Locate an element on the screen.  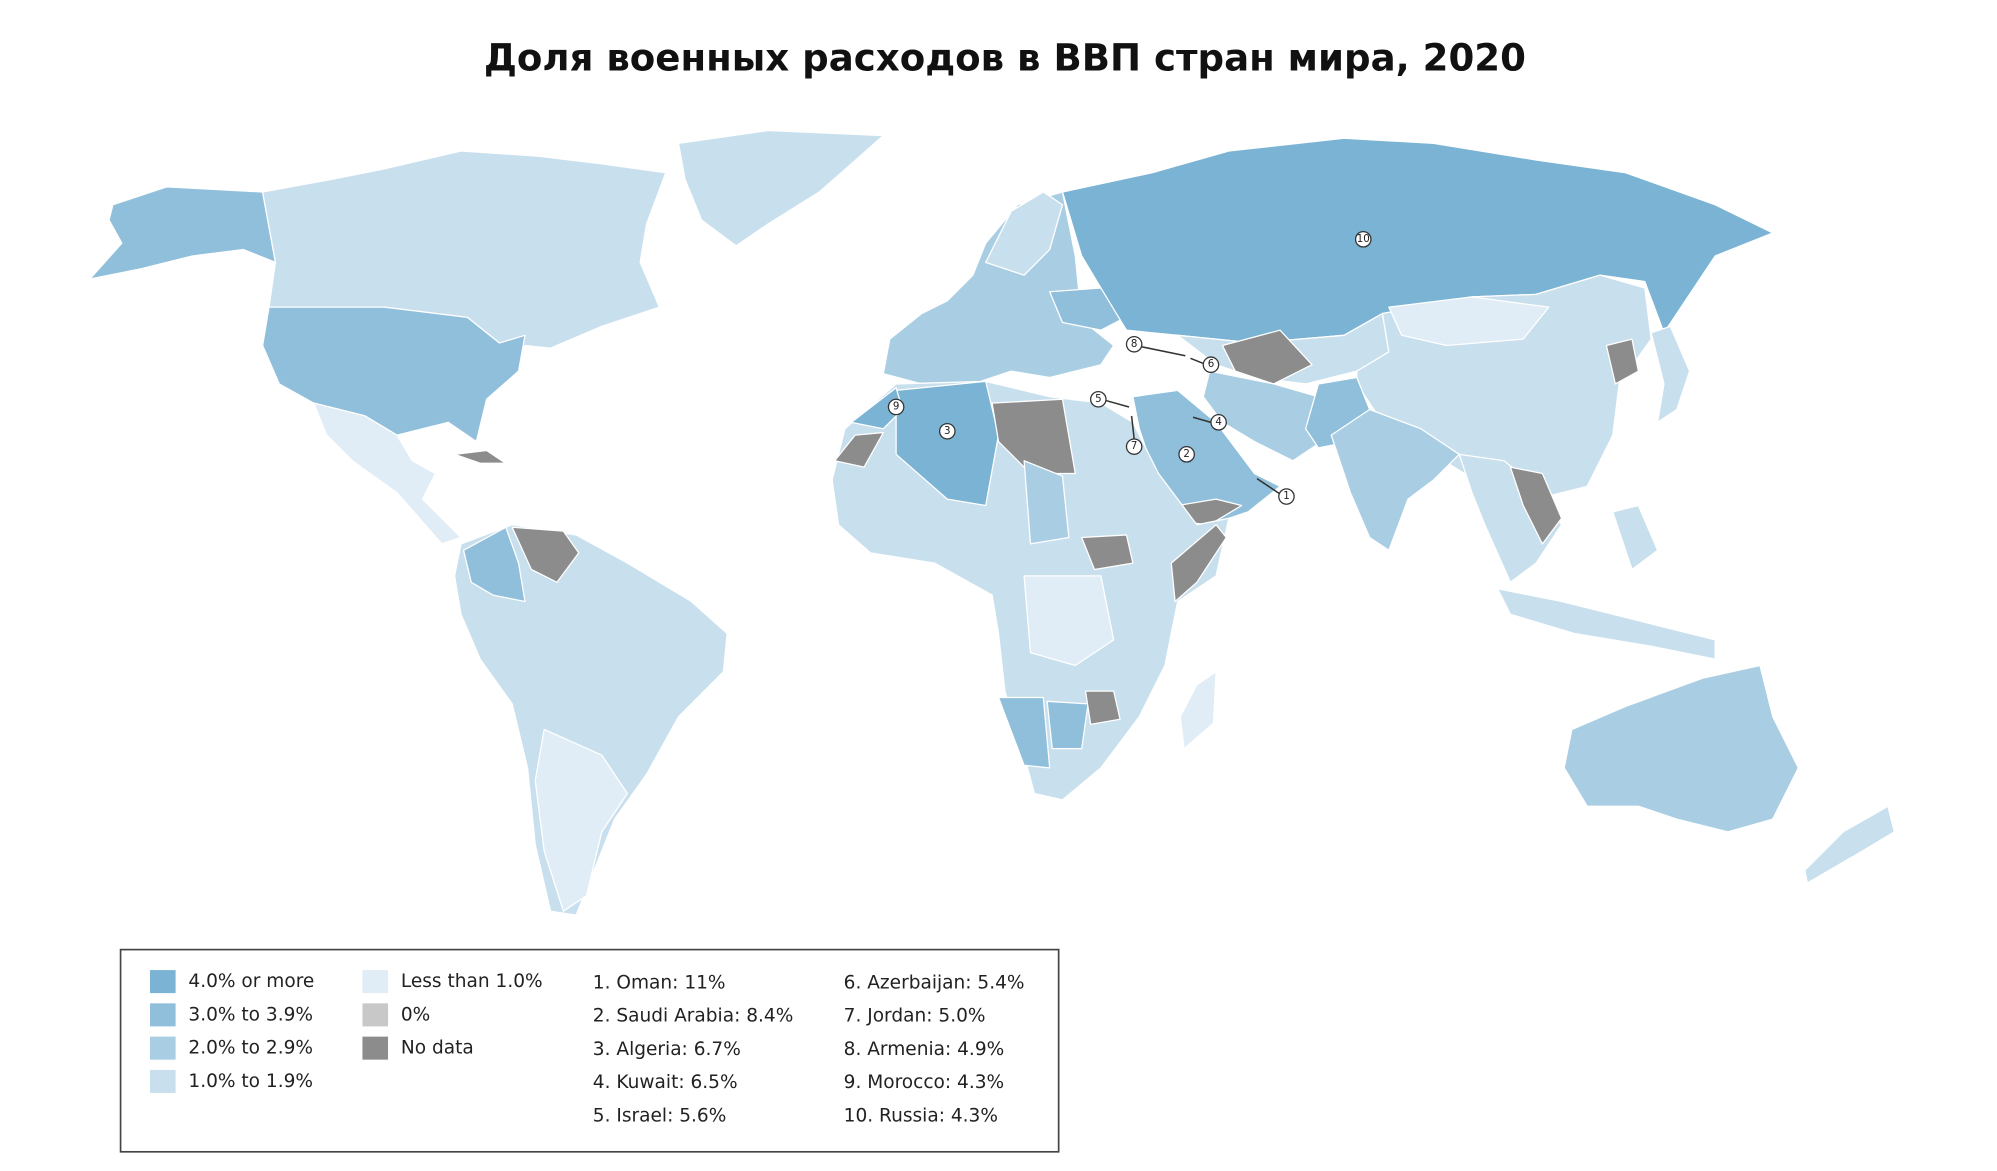
marker-label: 8 is located at coordinates (1134, 344).